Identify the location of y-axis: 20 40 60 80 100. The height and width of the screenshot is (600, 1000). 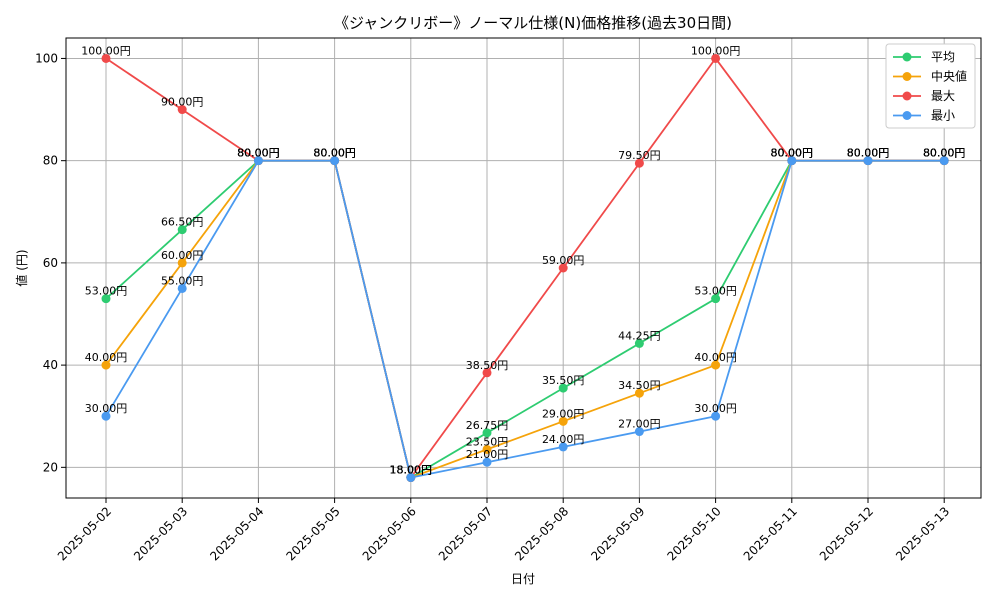
(50, 262).